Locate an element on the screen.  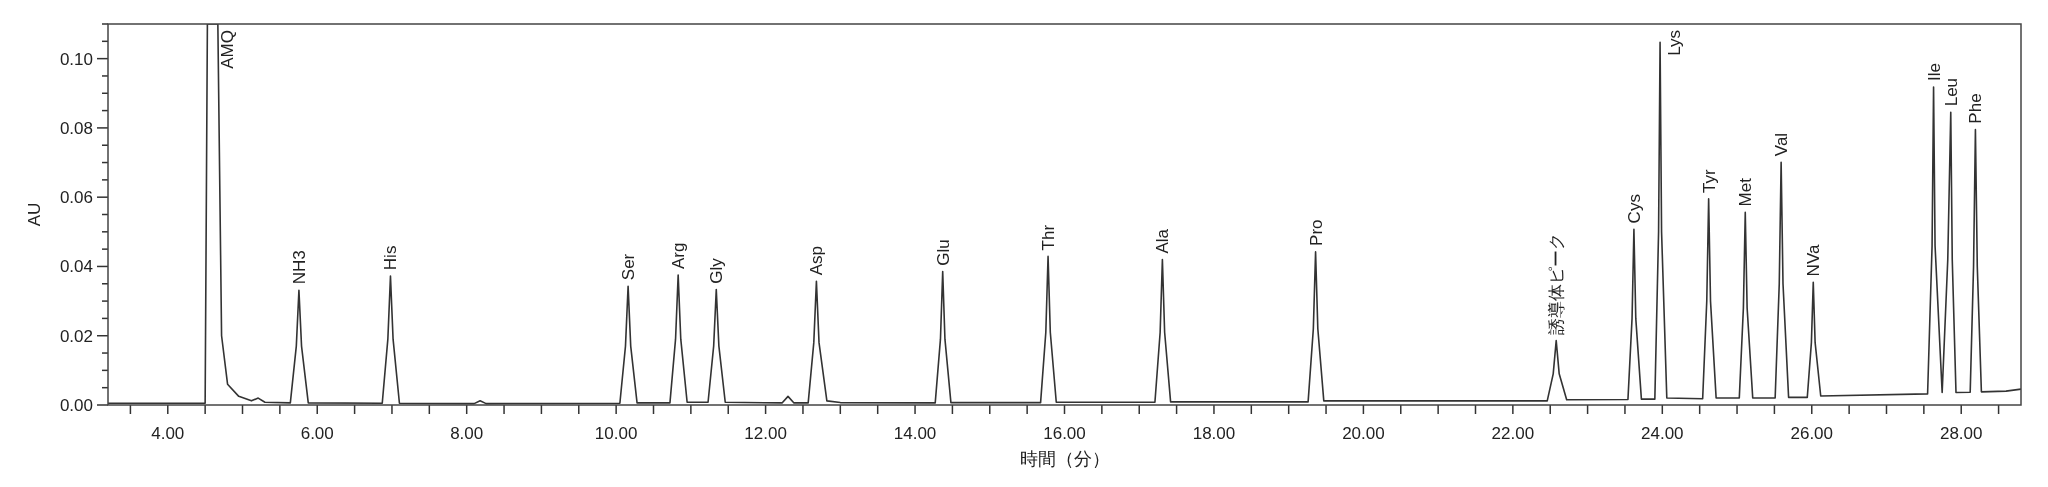
annotation: Val is located at coordinates (1782, 144).